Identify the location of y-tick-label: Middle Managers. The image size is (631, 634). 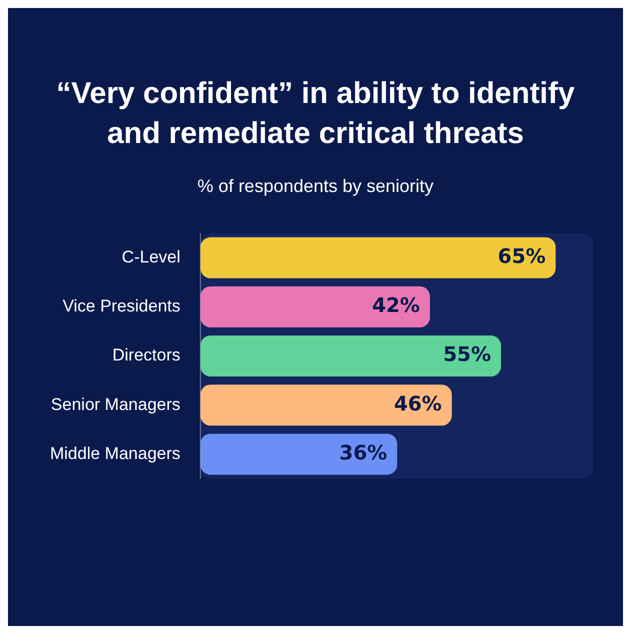
(115, 453).